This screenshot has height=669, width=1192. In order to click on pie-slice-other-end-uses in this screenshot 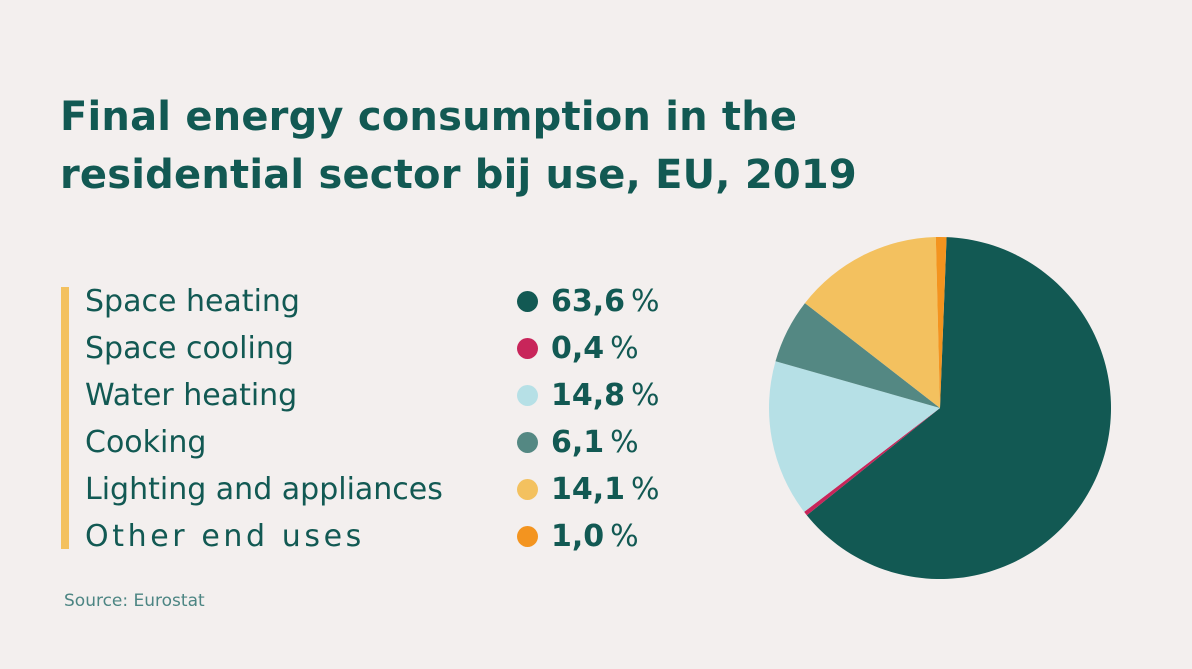, I will do `click(941, 322)`.